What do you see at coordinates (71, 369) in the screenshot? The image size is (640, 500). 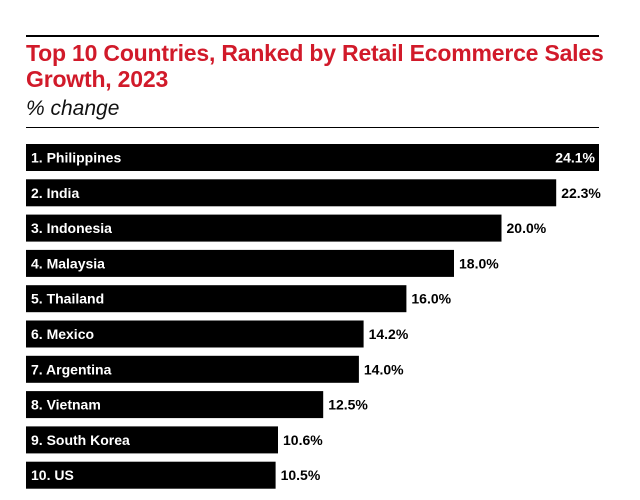 I see `category-label: 7. Argentina` at bounding box center [71, 369].